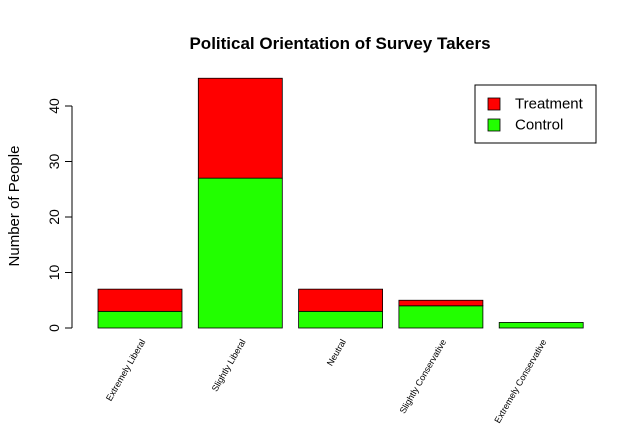 The width and height of the screenshot is (643, 429). What do you see at coordinates (54, 273) in the screenshot?
I see `y-tick-label: 10` at bounding box center [54, 273].